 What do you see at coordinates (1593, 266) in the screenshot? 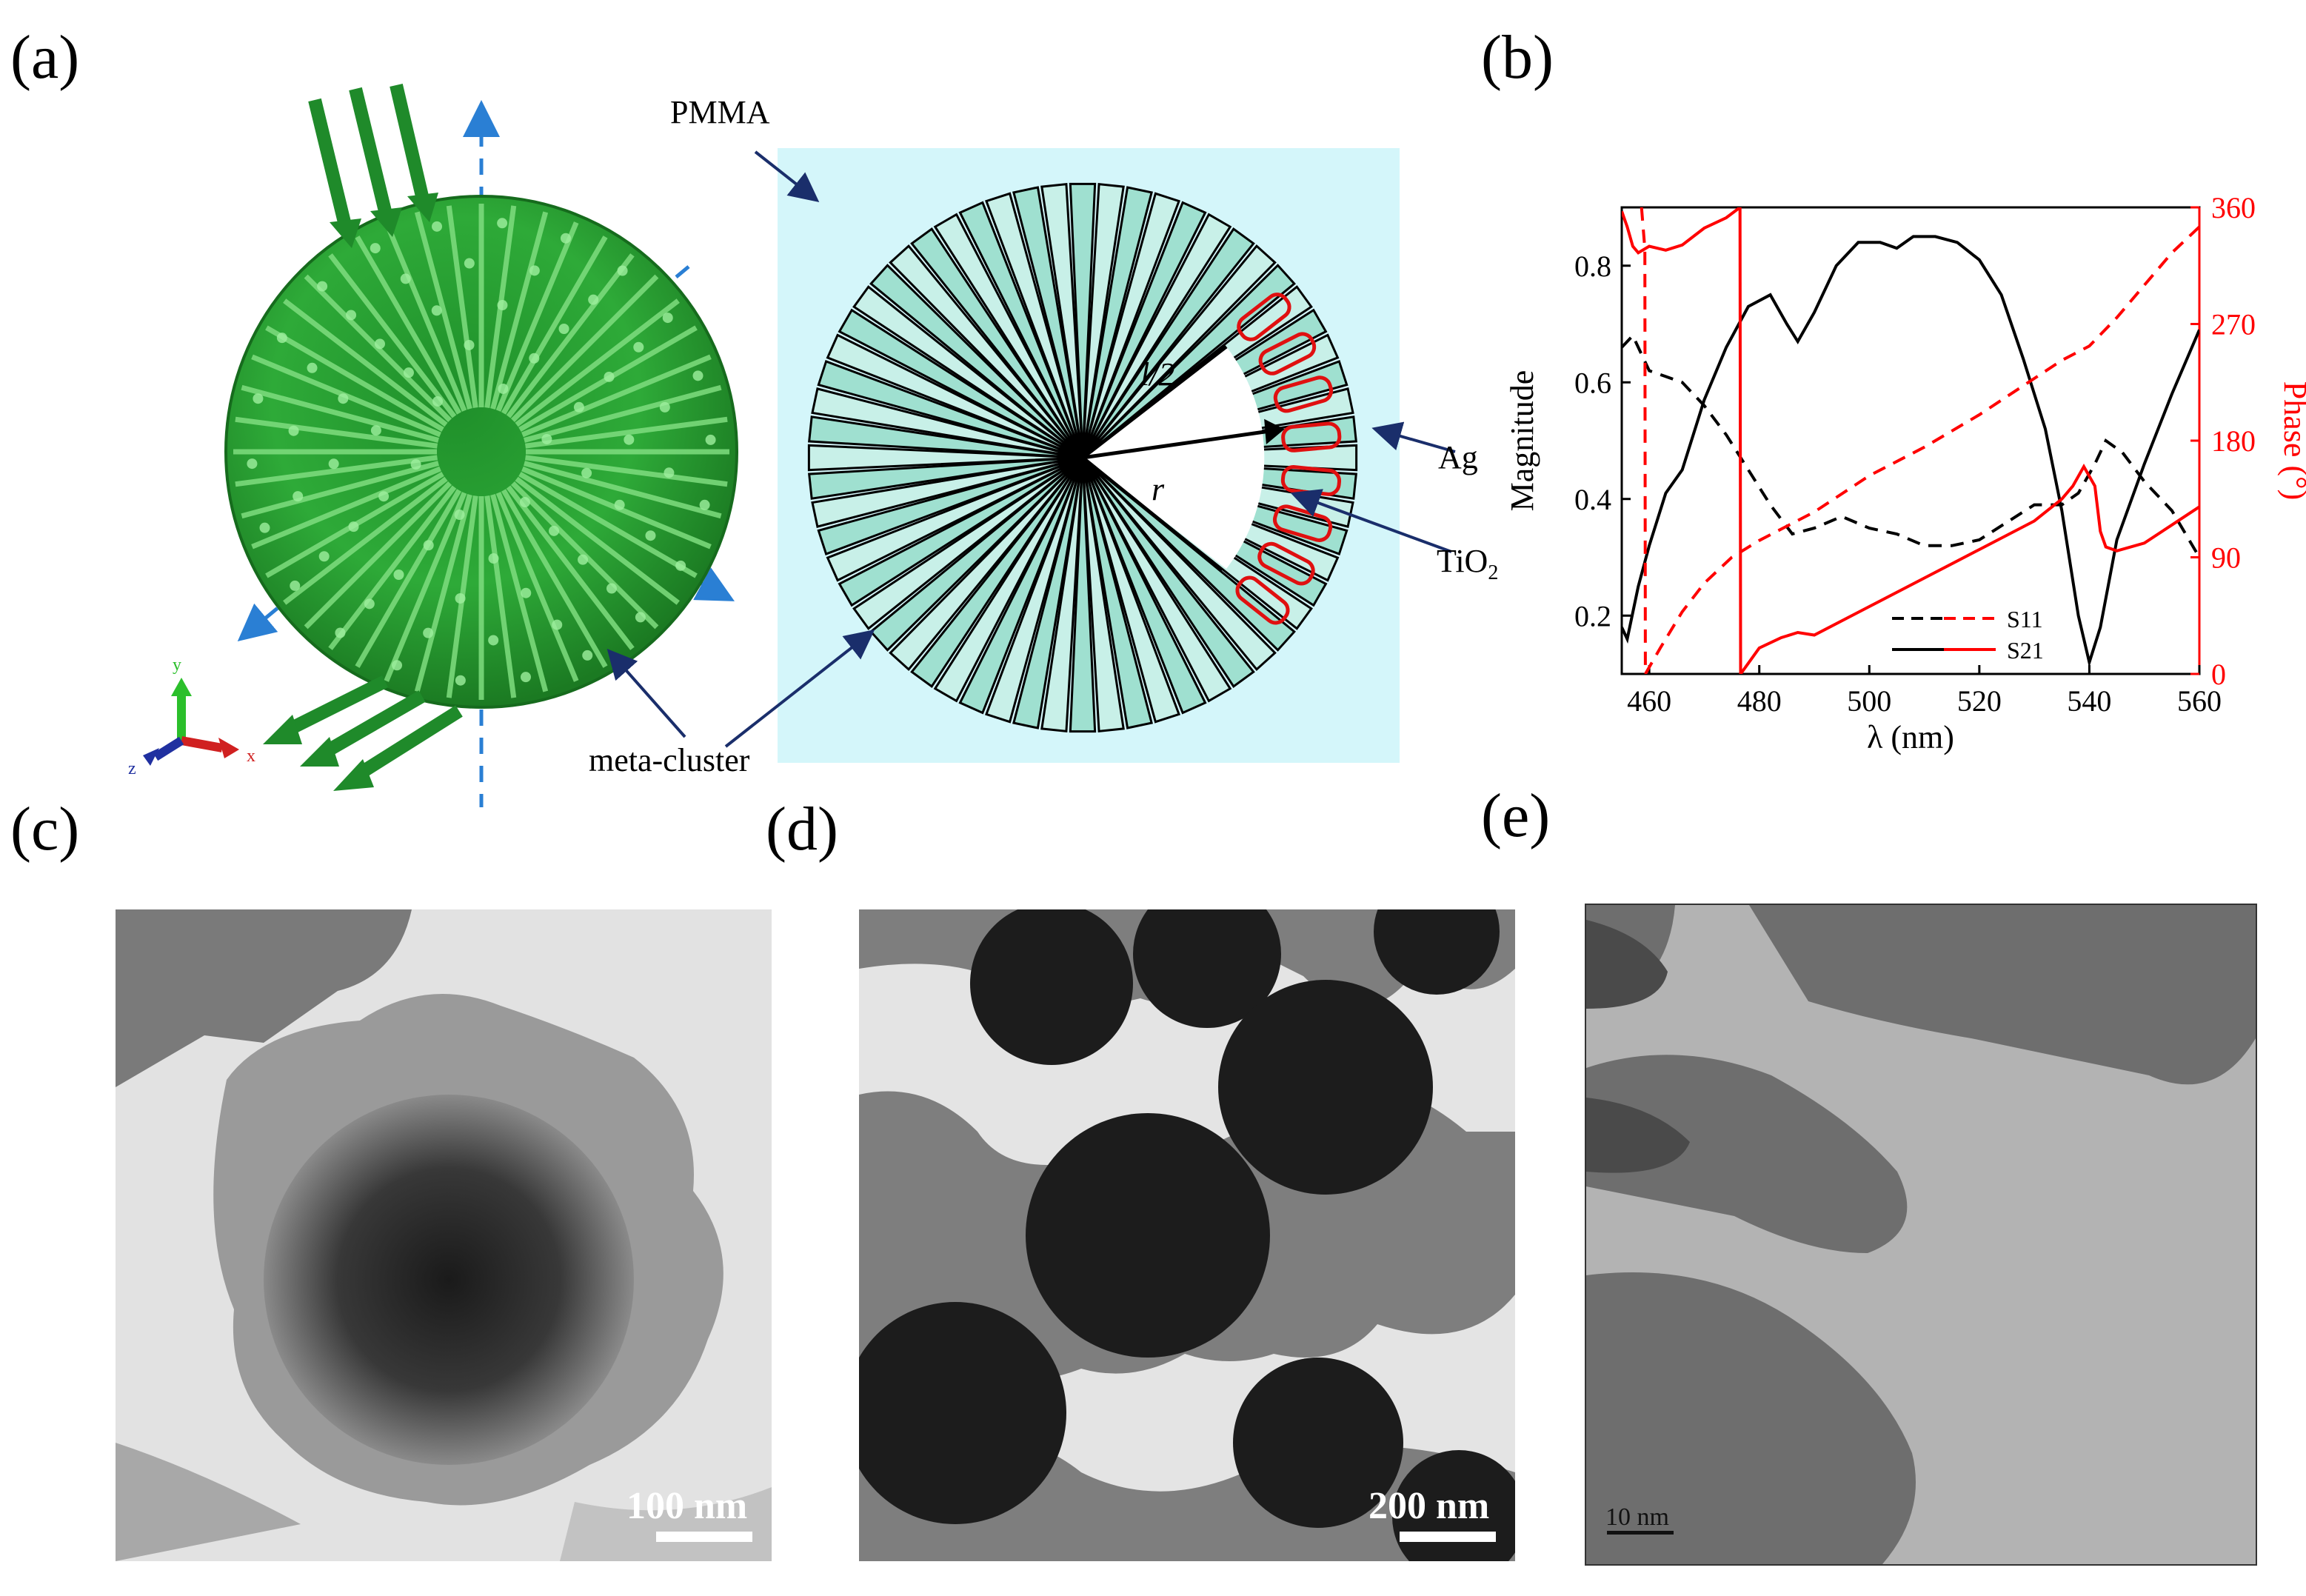
I see `y-left-tick-label: 0.8` at bounding box center [1593, 266].